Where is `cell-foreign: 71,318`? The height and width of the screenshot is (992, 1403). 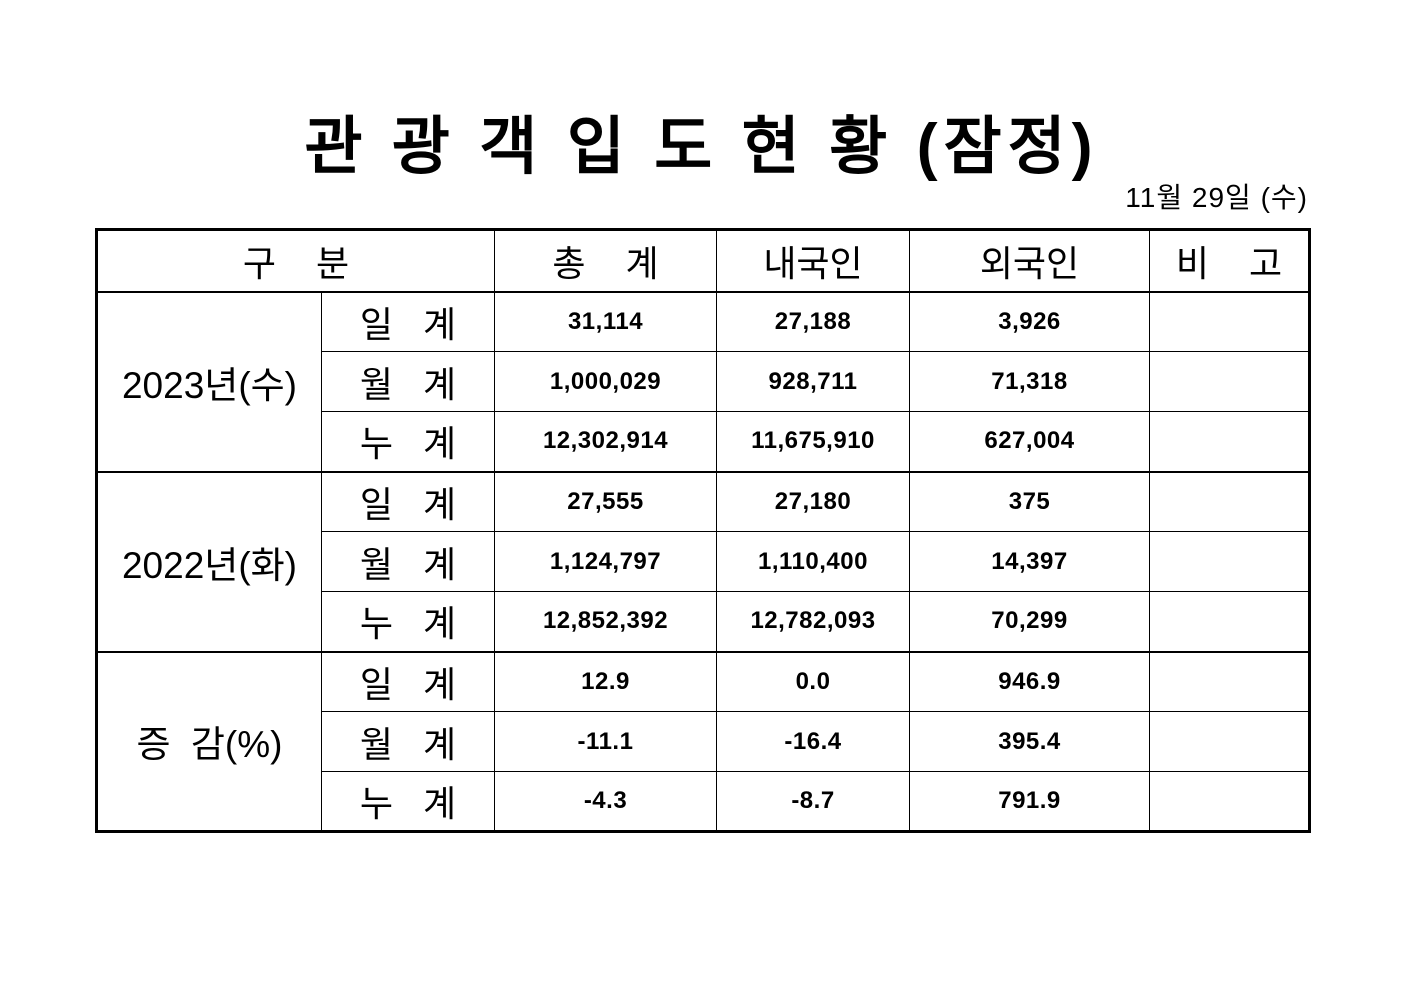
cell-foreign: 71,318 is located at coordinates (1029, 381).